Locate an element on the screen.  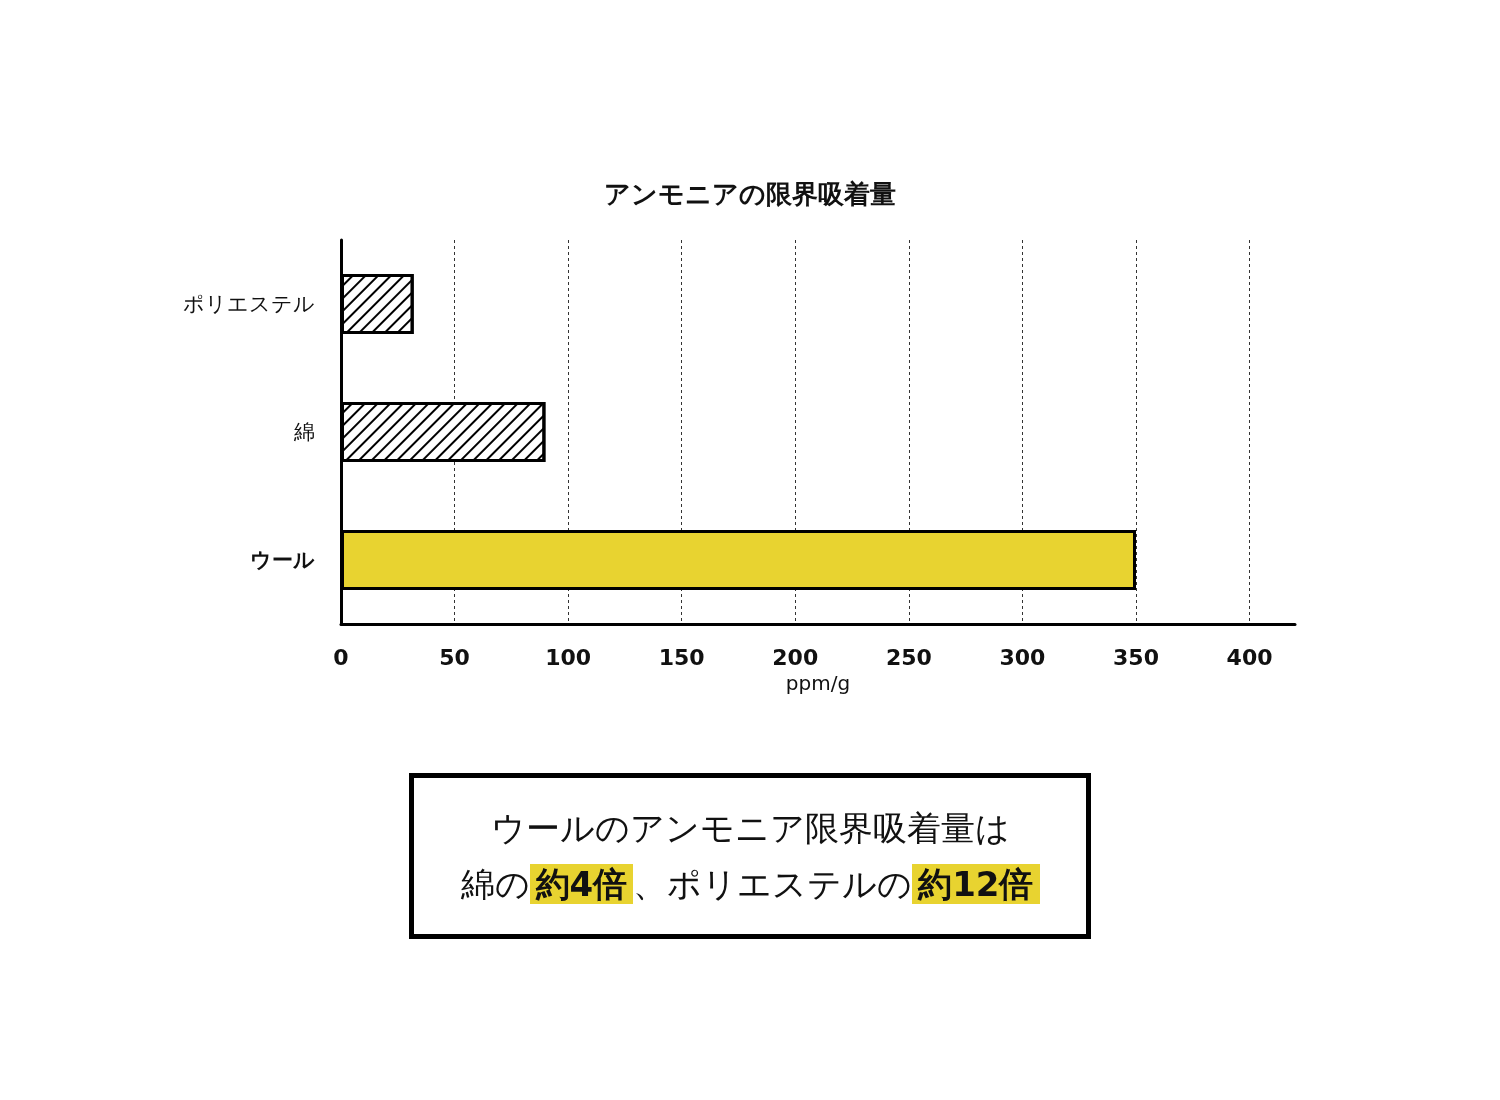
x-tick-label: 300 is located at coordinates (1022, 657).